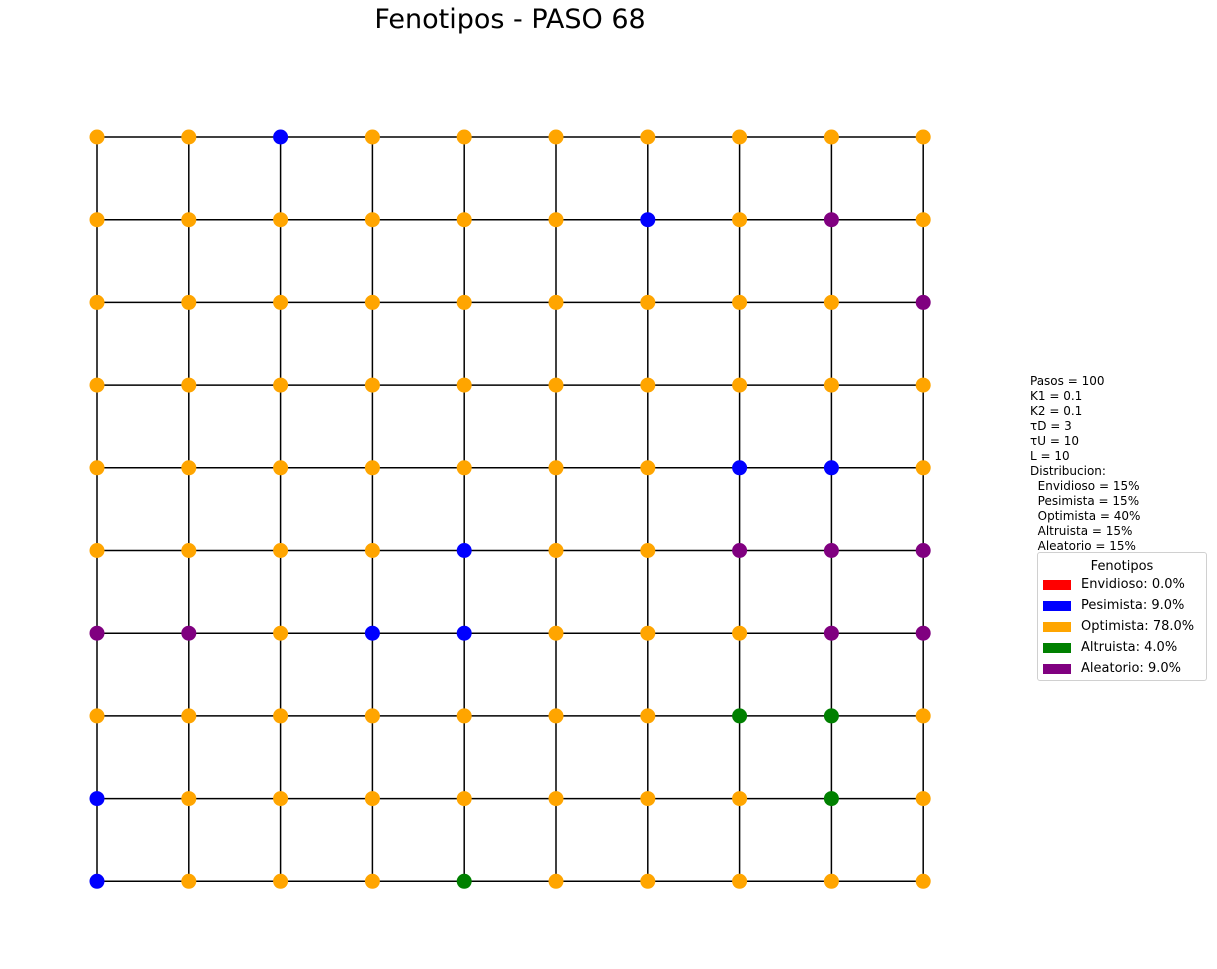  I want to click on legend-item: Altruista: 4.0%, so click(1122, 647).